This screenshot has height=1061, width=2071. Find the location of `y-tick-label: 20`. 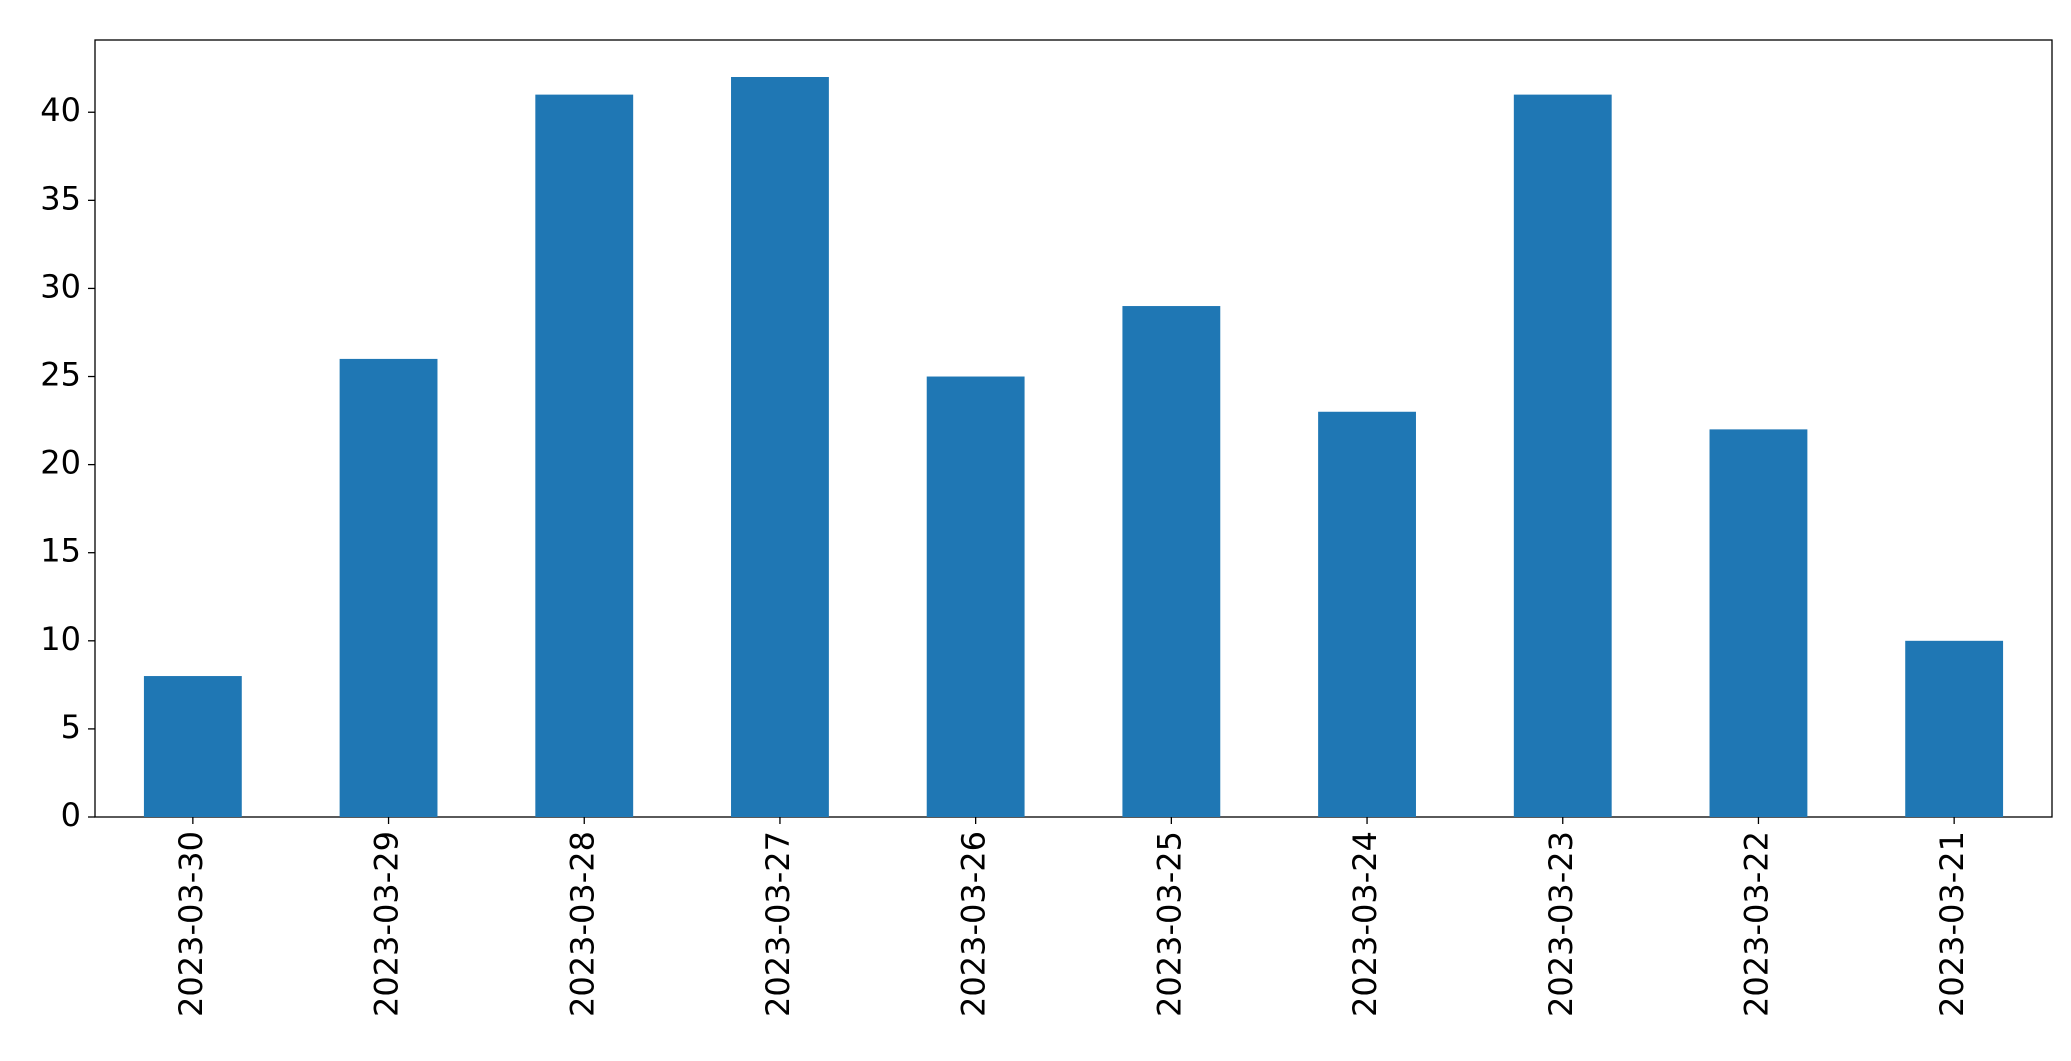

y-tick-label: 20 is located at coordinates (60, 463).